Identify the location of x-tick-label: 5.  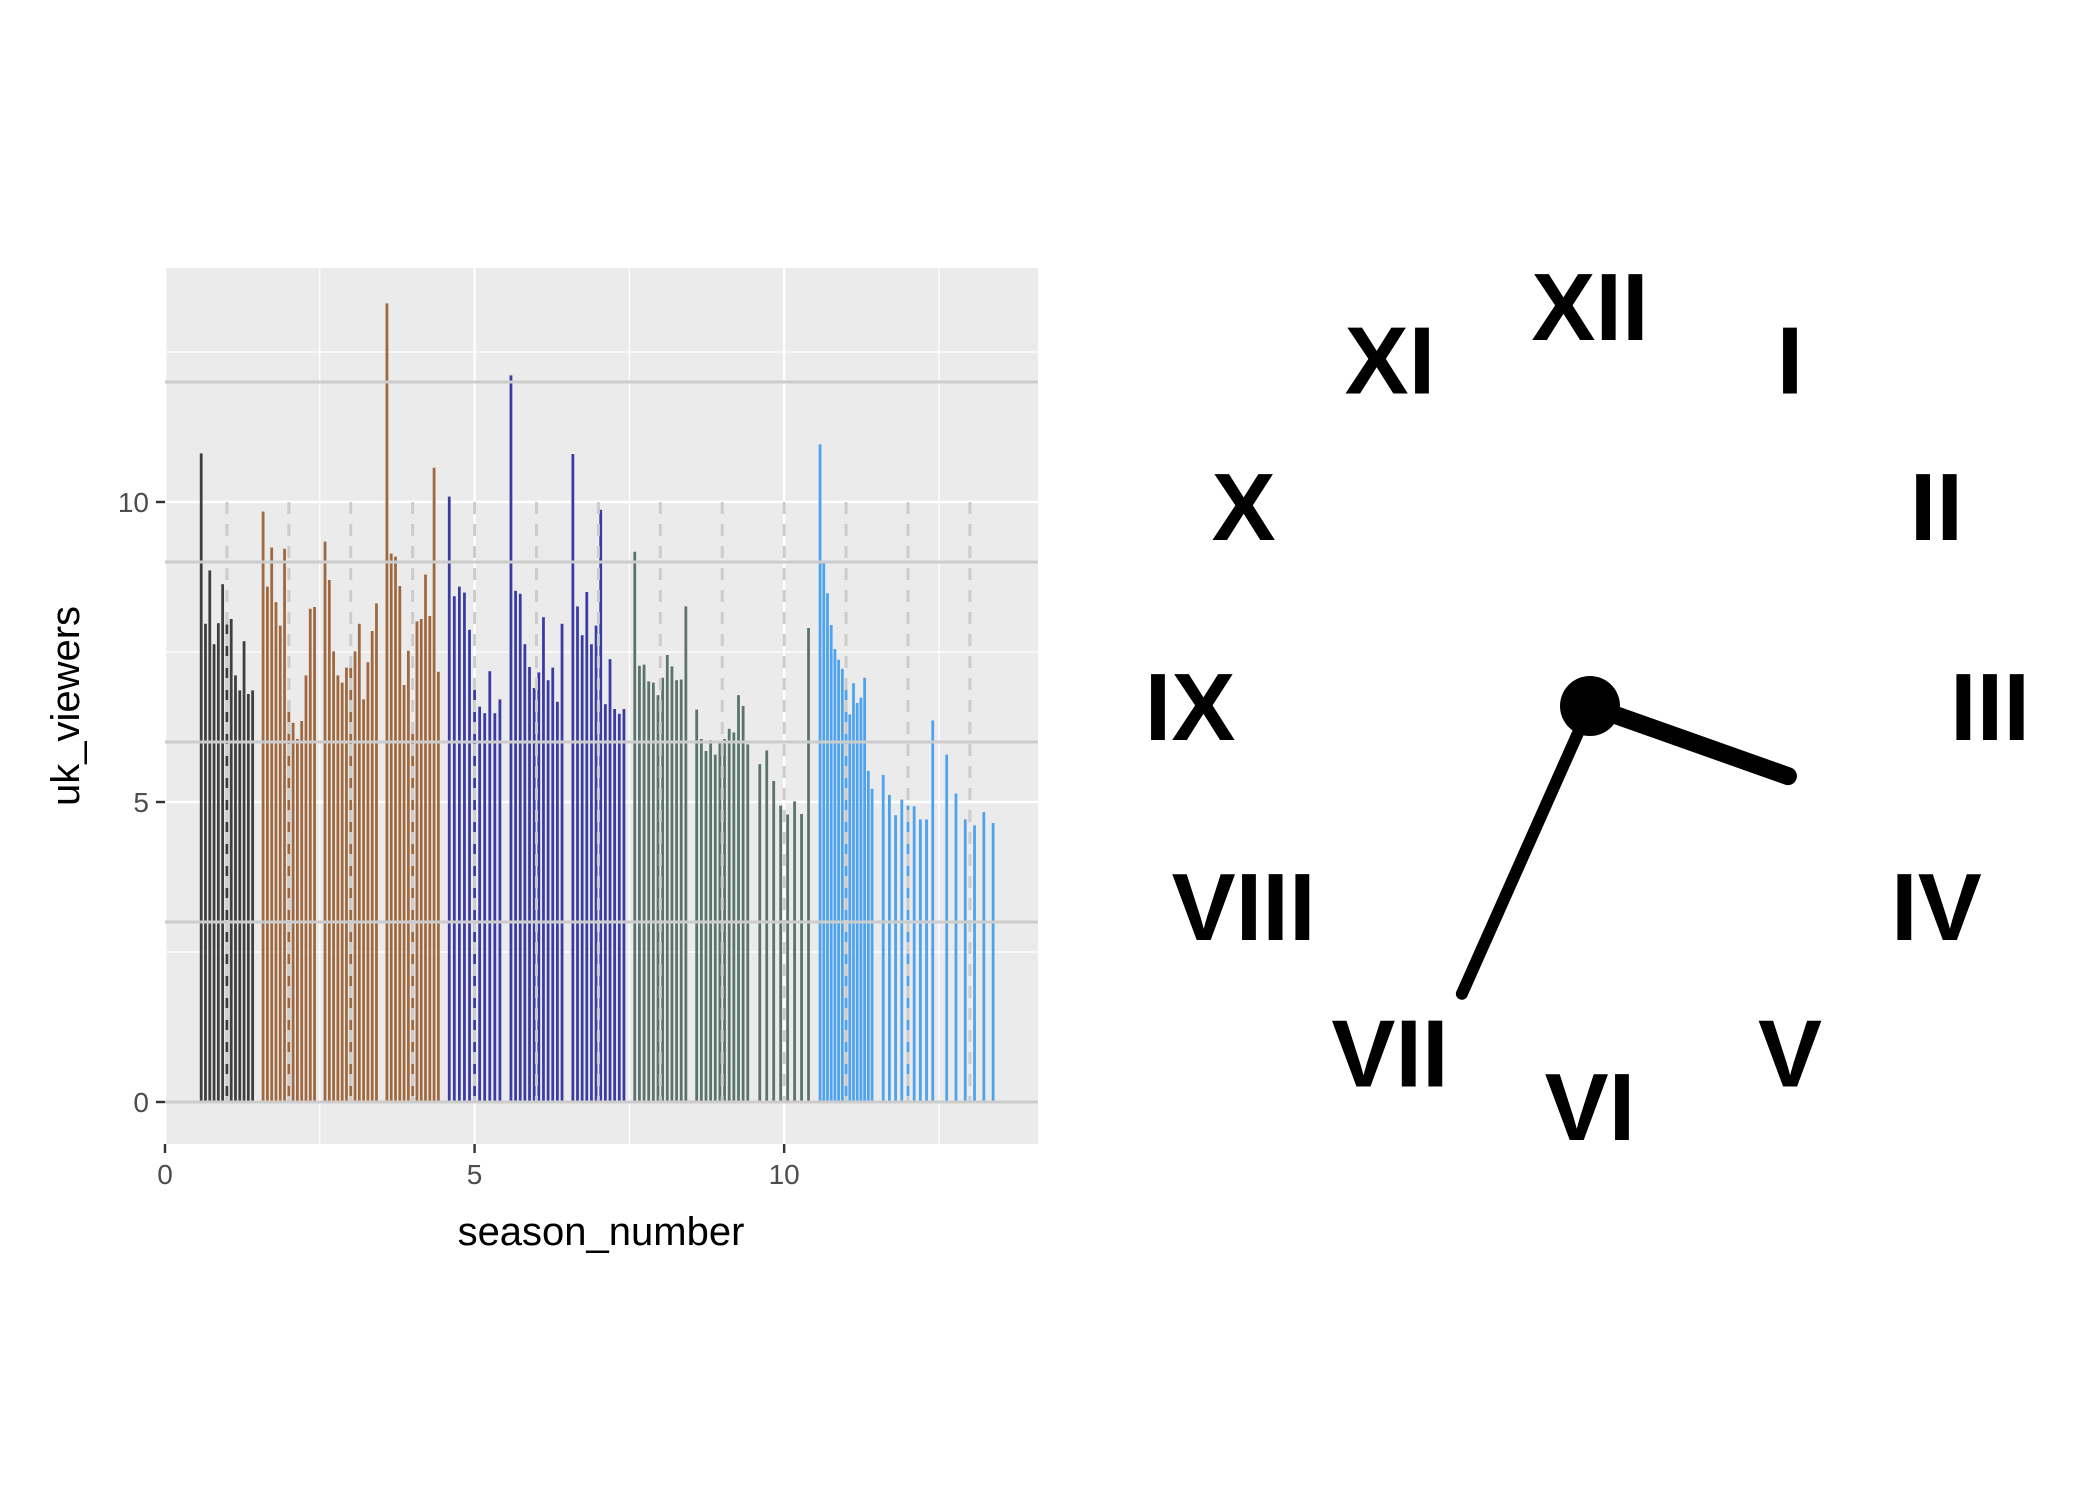
(475, 1174).